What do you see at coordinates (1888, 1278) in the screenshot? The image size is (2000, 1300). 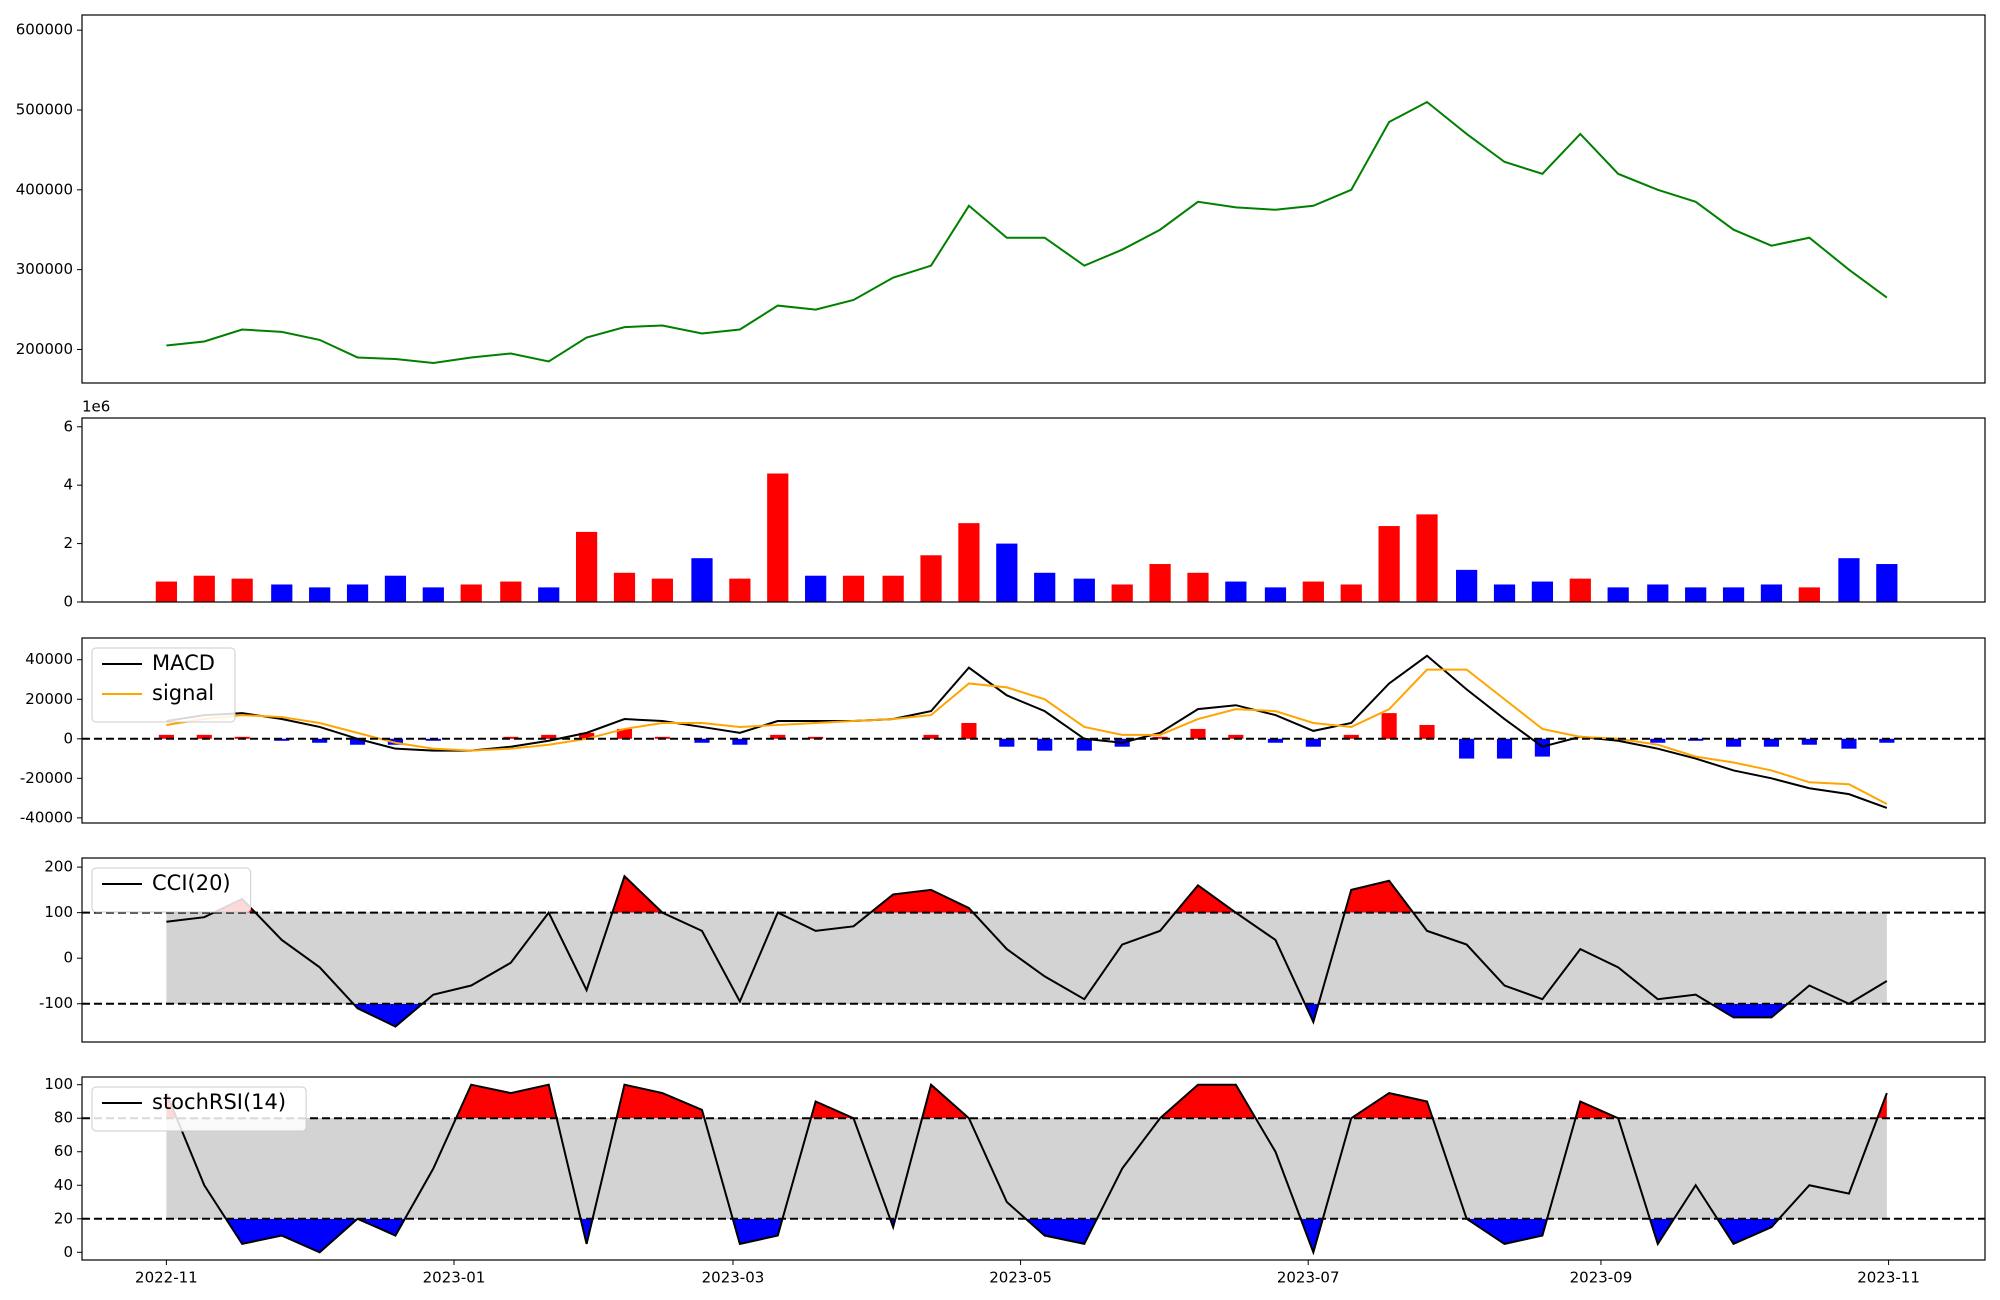 I see `x-tick-label: 2023-11` at bounding box center [1888, 1278].